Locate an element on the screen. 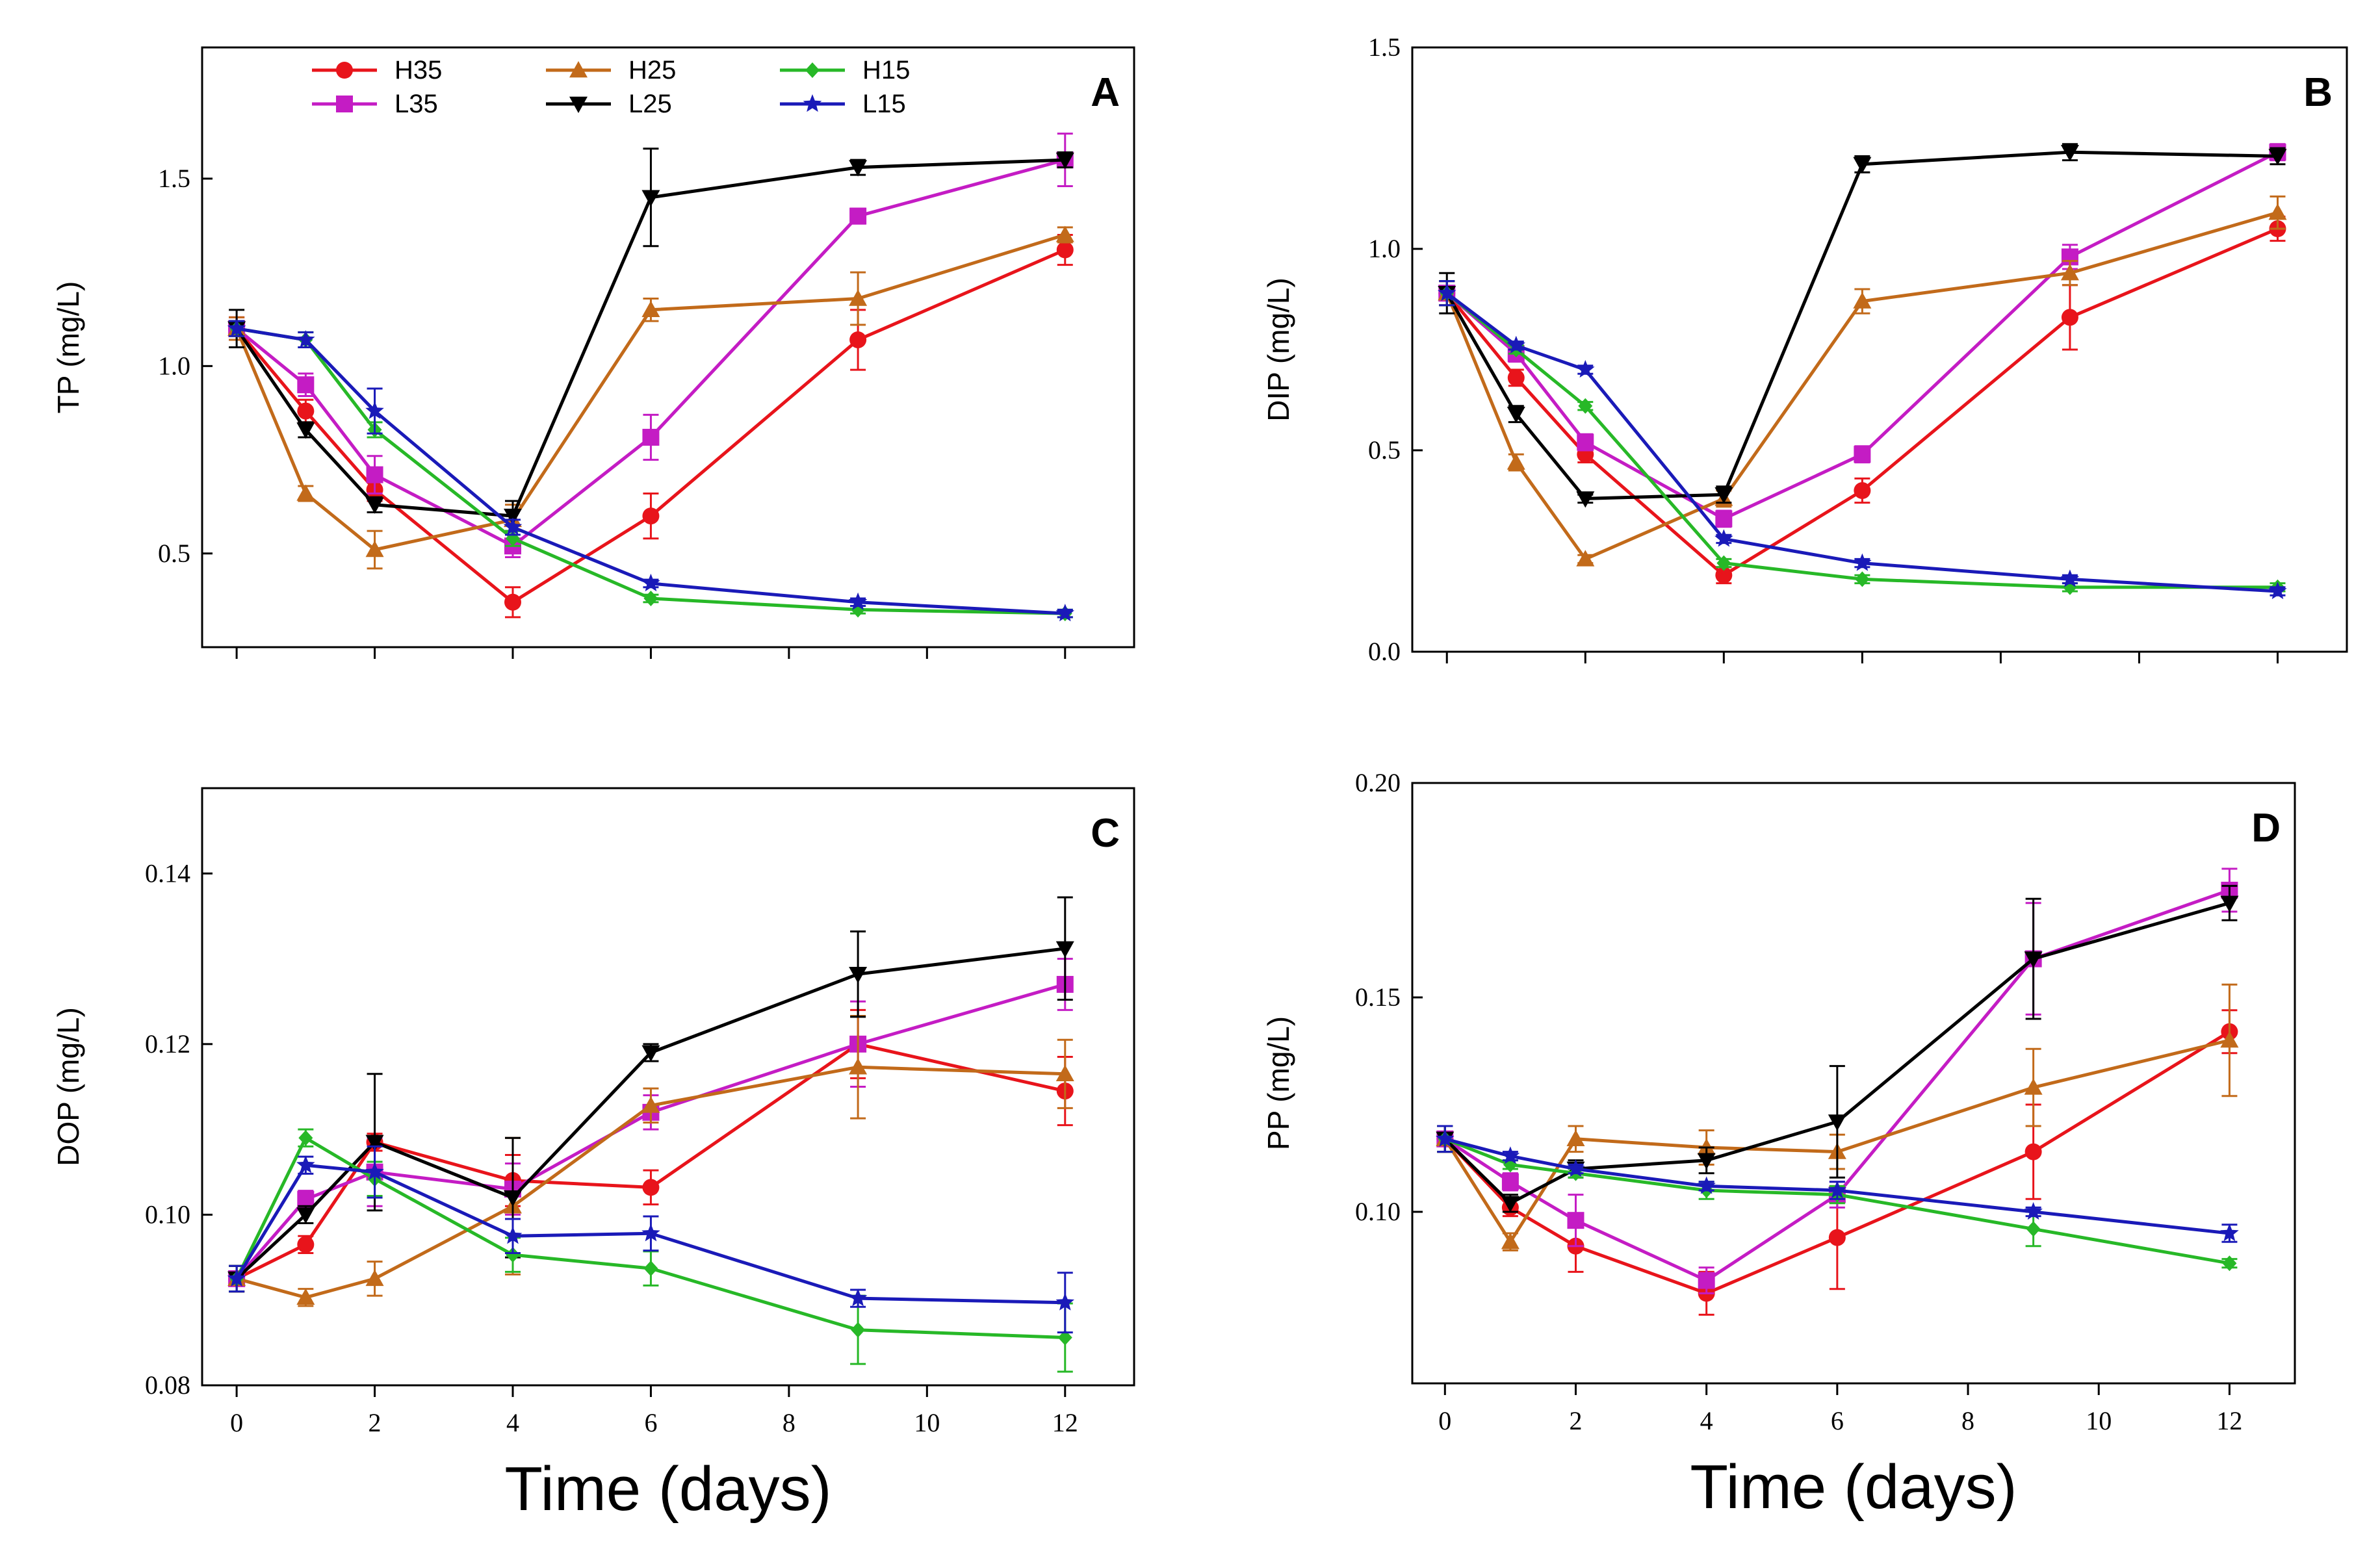 The height and width of the screenshot is (1551, 2380). x-axis-label: Time (days) is located at coordinates (1854, 1487).